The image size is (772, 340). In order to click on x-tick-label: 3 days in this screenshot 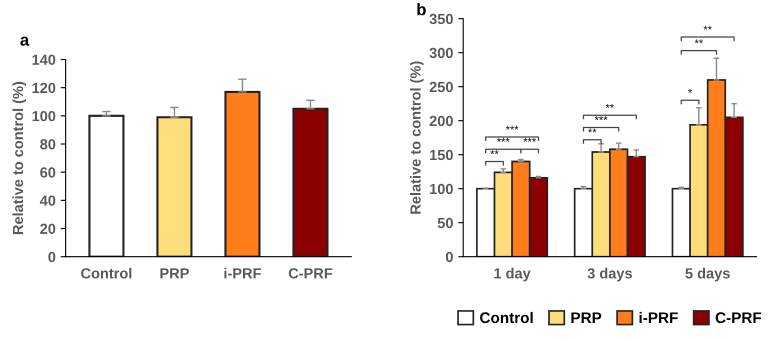, I will do `click(610, 275)`.